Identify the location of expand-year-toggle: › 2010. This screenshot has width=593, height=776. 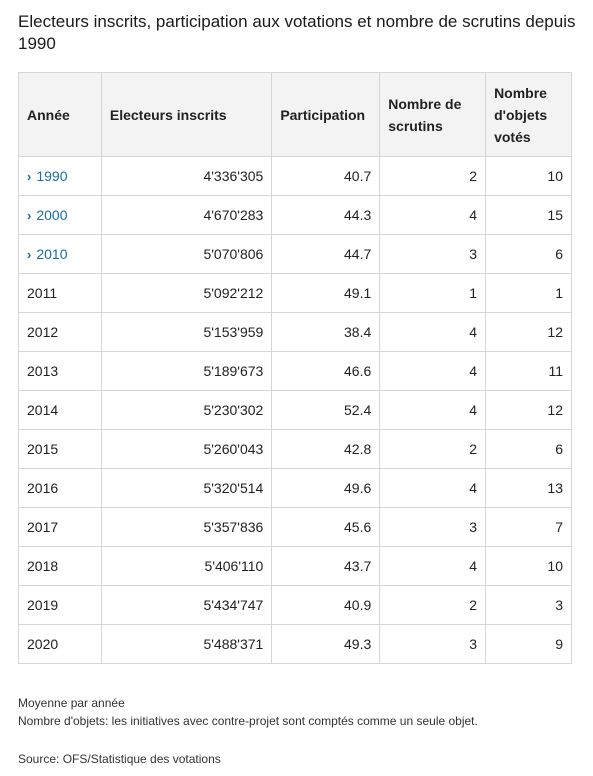
(47, 254).